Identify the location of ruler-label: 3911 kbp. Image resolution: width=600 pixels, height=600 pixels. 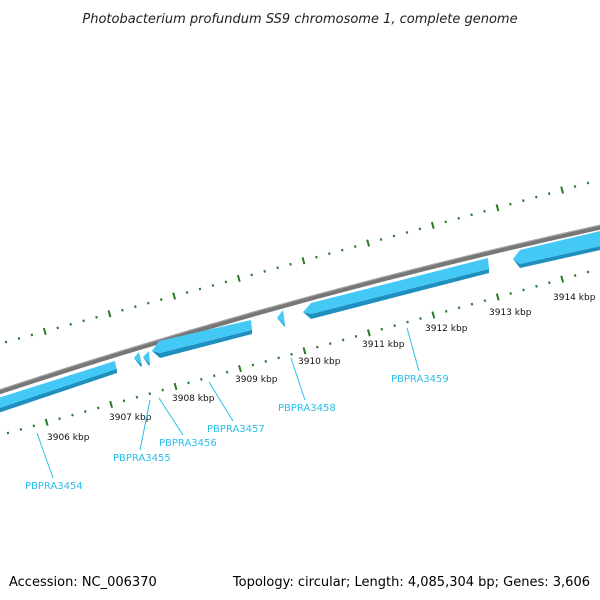
(383, 345).